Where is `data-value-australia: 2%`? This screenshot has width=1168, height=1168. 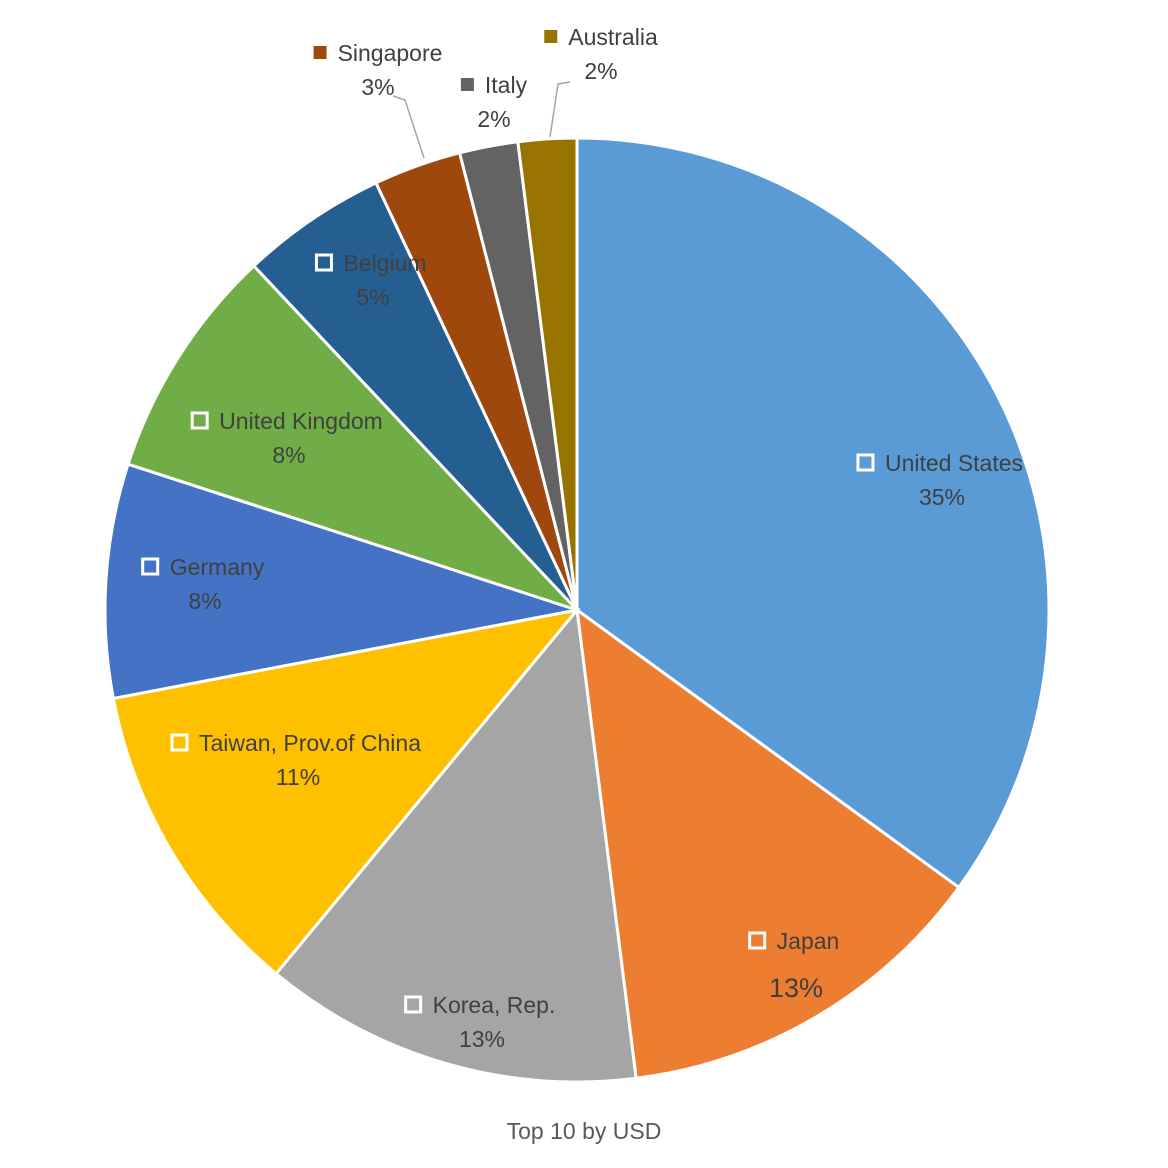
data-value-australia: 2% is located at coordinates (600, 71).